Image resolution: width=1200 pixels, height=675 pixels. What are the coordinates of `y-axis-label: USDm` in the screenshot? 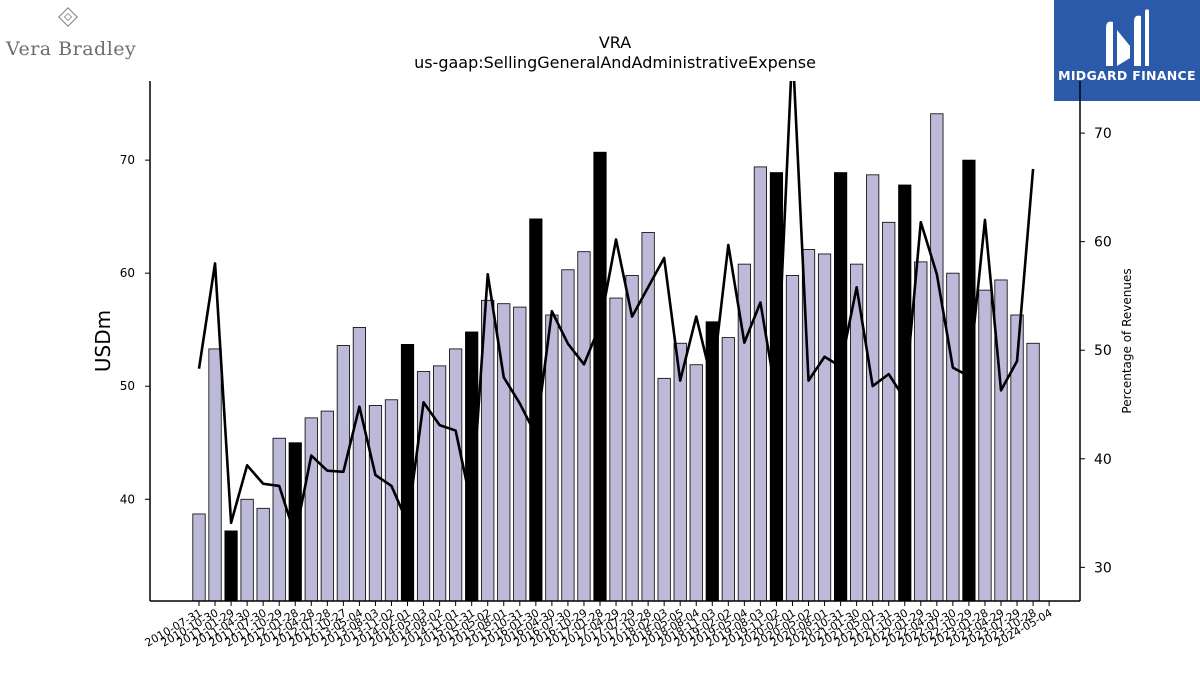 It's located at (103, 341).